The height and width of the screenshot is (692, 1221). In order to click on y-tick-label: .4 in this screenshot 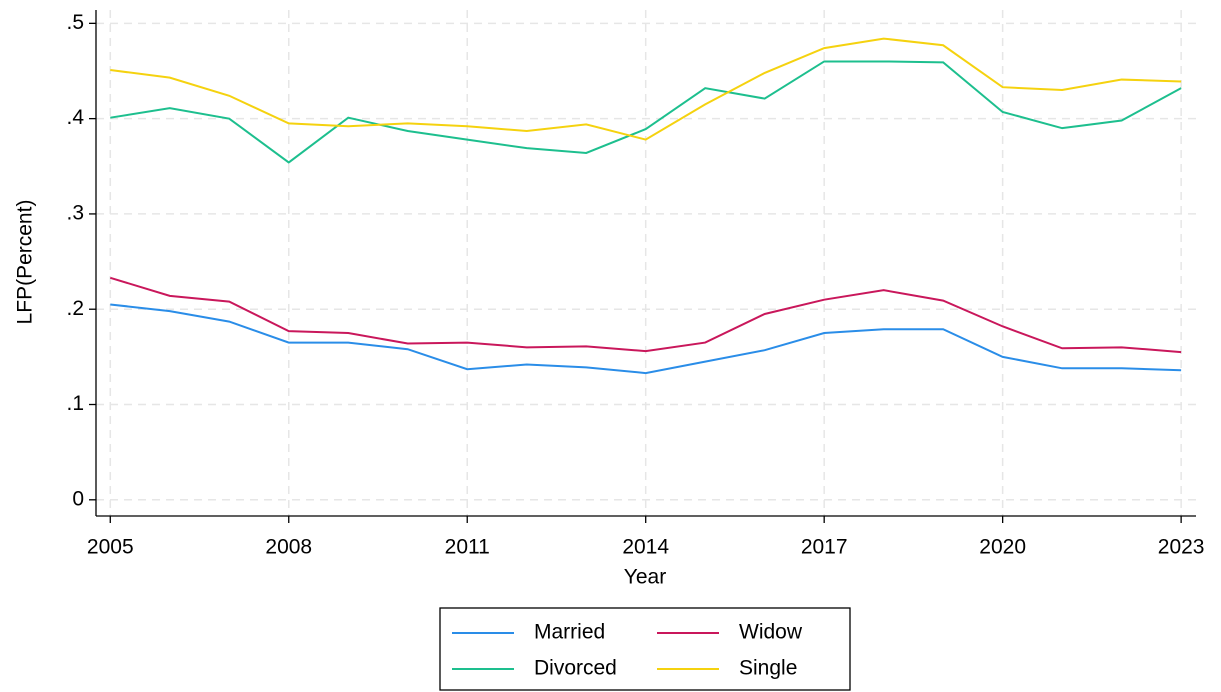, I will do `click(75, 117)`.